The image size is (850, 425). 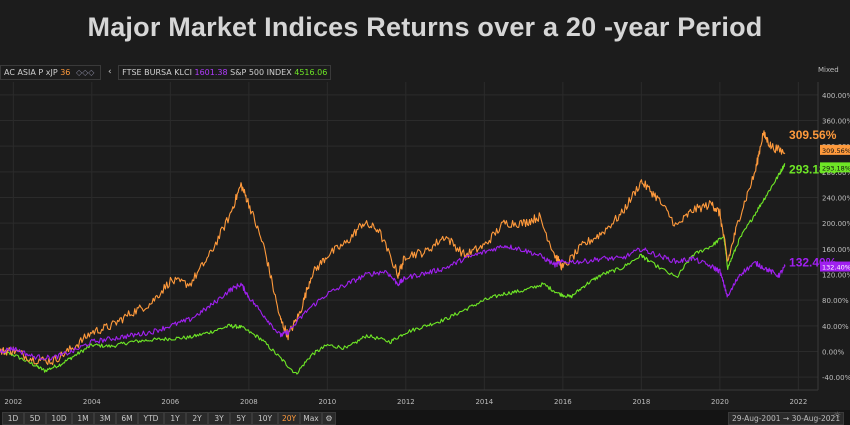 What do you see at coordinates (311, 418) in the screenshot?
I see `range-button-max: Max` at bounding box center [311, 418].